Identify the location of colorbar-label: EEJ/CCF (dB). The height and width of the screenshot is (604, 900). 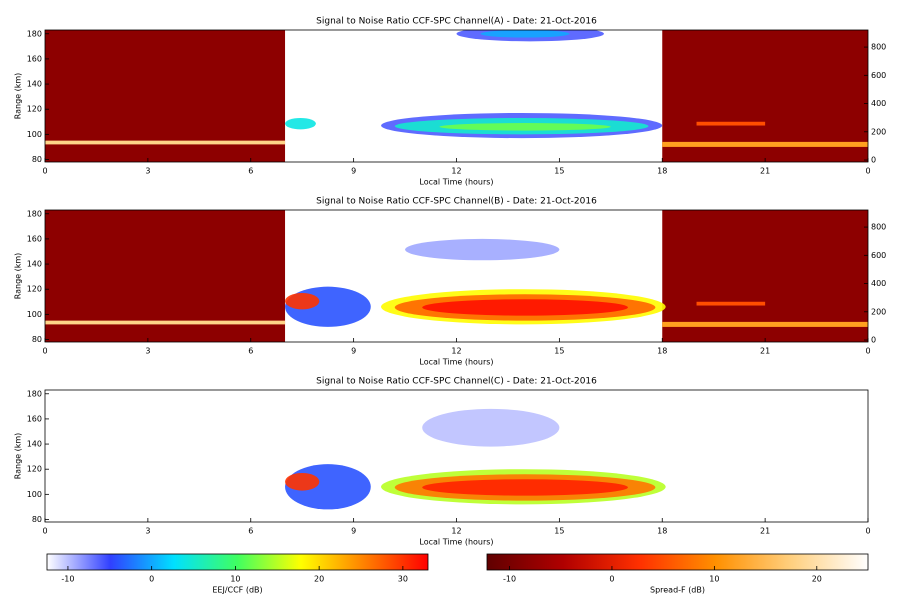
(237, 590).